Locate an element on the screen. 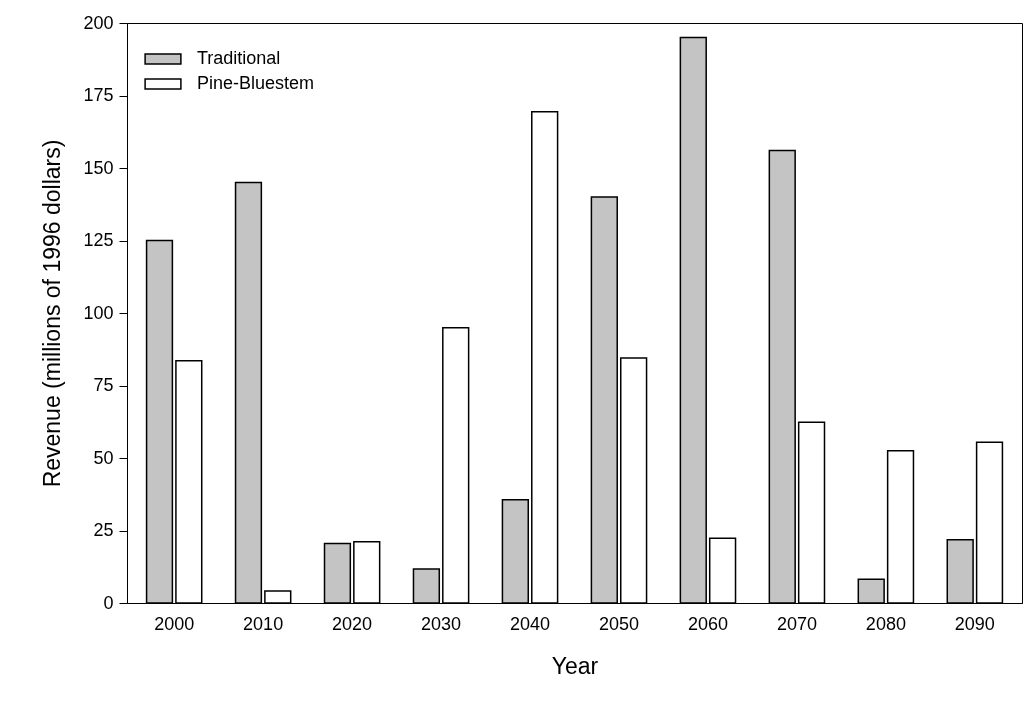 The image size is (1034, 702). y-tick-label: 200 is located at coordinates (98, 22).